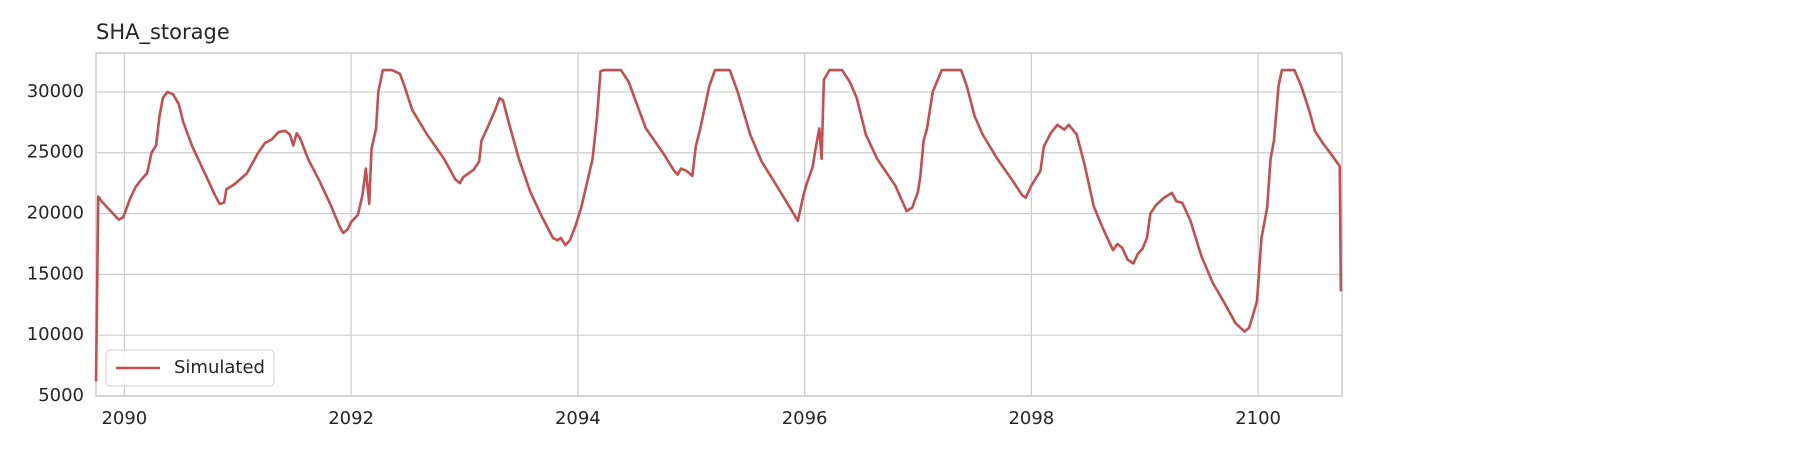 The image size is (1800, 450). I want to click on x-tick-label: 2092, so click(351, 418).